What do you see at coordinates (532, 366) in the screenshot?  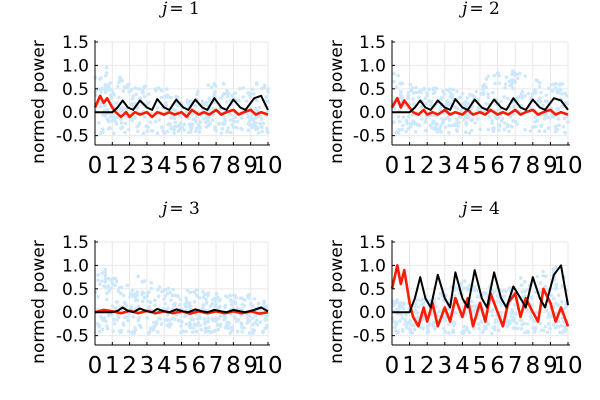 I see `panel-4-xtick-label: 8` at bounding box center [532, 366].